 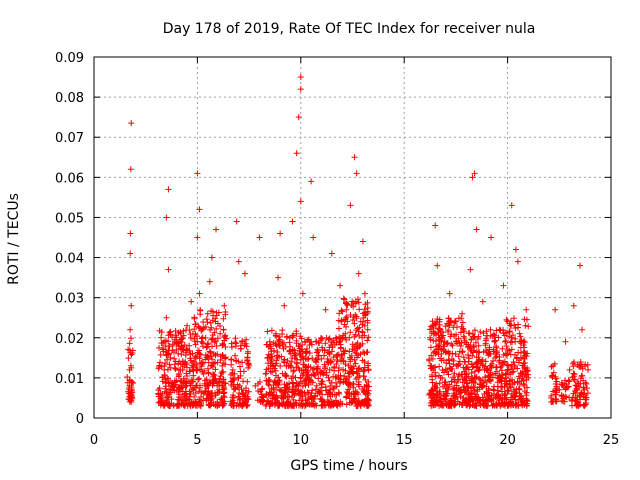 I want to click on x-axis-label: GPS time / hours, so click(x=348, y=466).